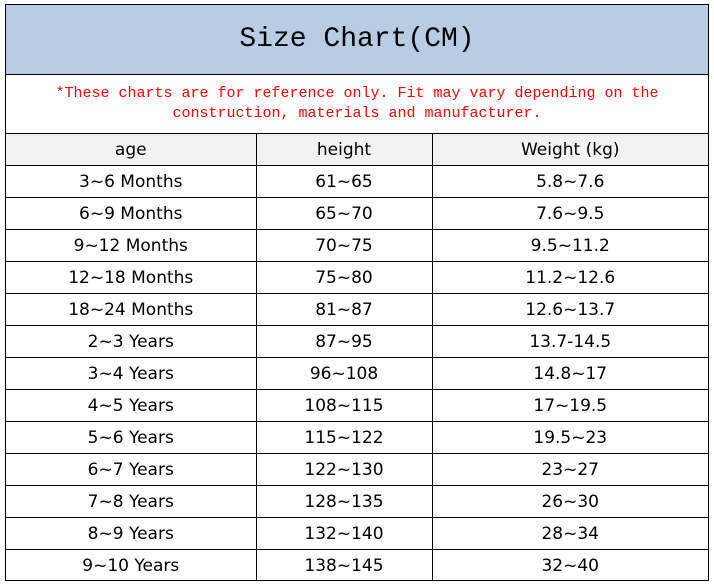 This screenshot has width=714, height=585. I want to click on table-row: 2~3 Years 87~95 13.7-14.5, so click(357, 341).